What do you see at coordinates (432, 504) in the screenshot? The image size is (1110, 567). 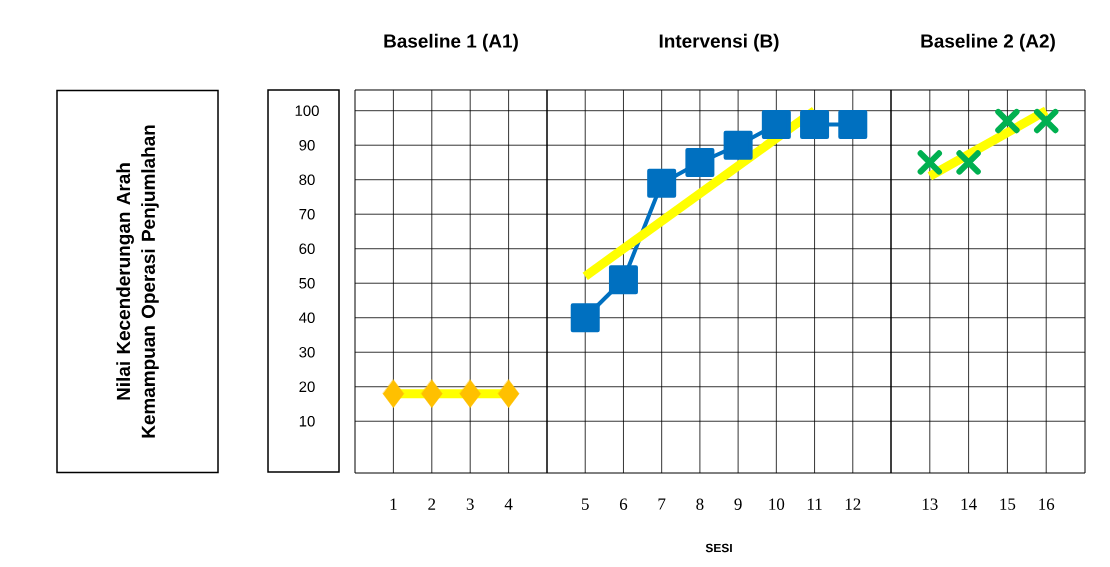 I see `x-tick-label: 2` at bounding box center [432, 504].